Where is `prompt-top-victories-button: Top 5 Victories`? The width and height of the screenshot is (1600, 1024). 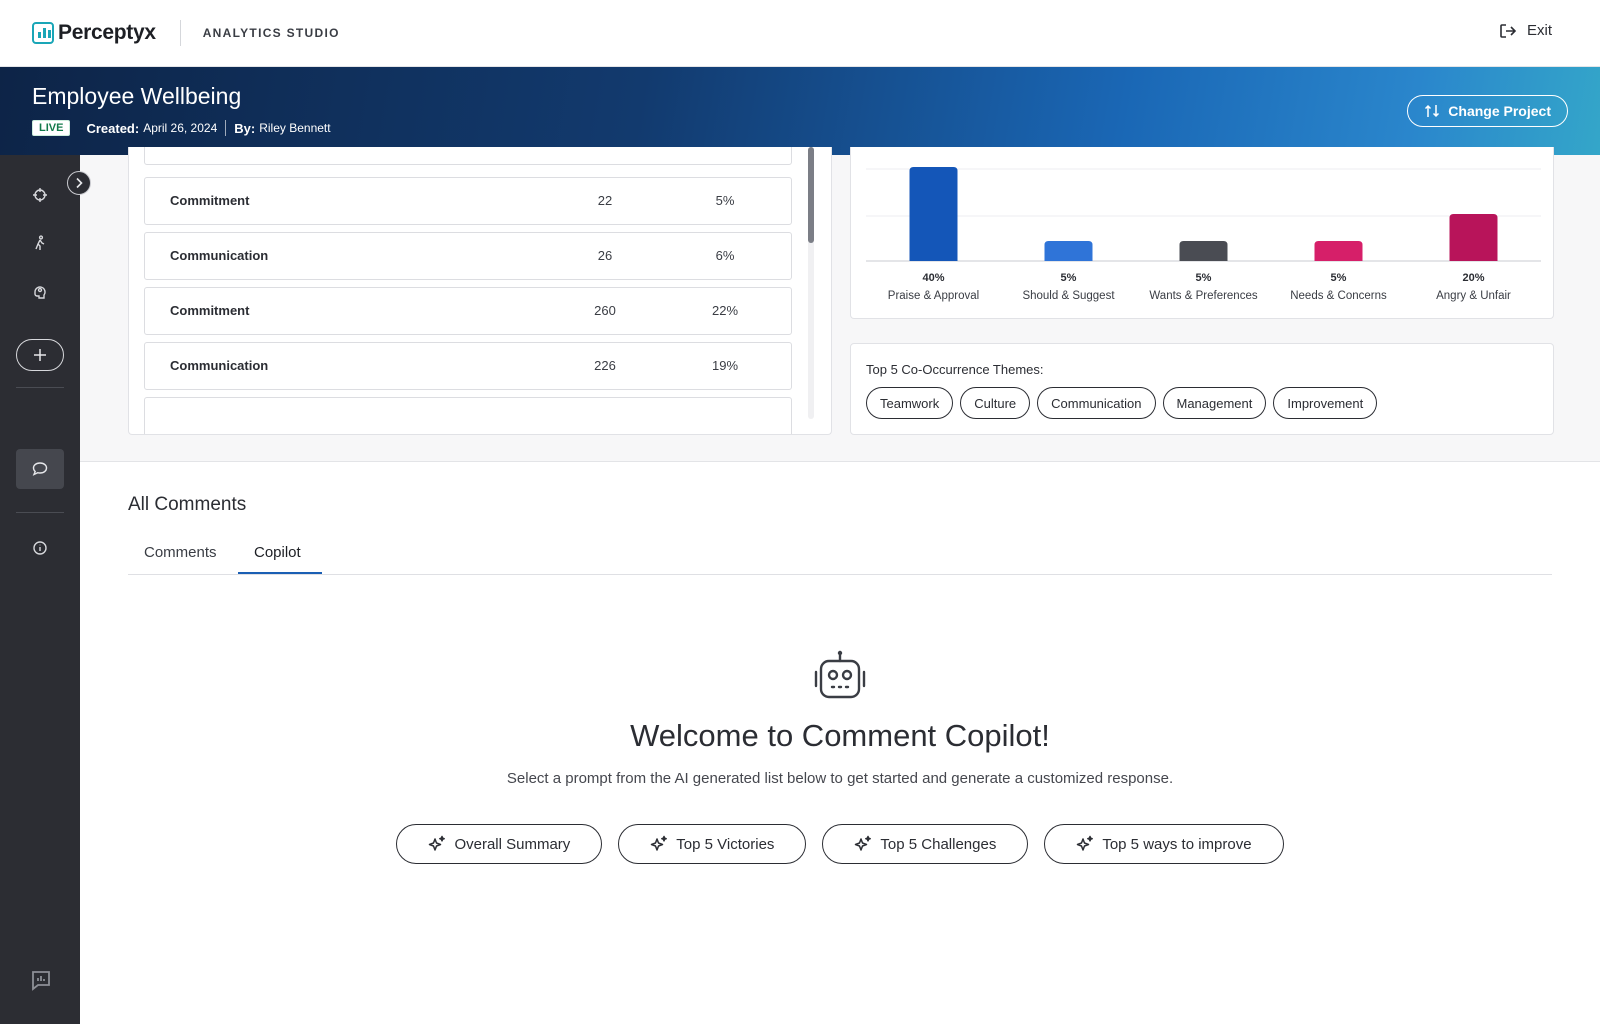 prompt-top-victories-button: Top 5 Victories is located at coordinates (712, 844).